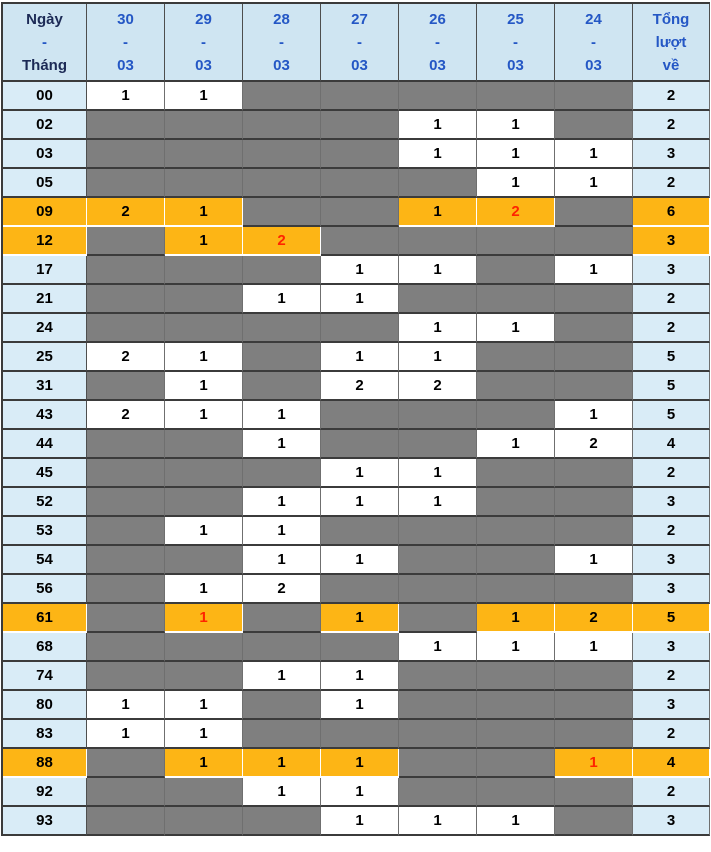  What do you see at coordinates (204, 43) in the screenshot?
I see `date-column-header: 29 - 03` at bounding box center [204, 43].